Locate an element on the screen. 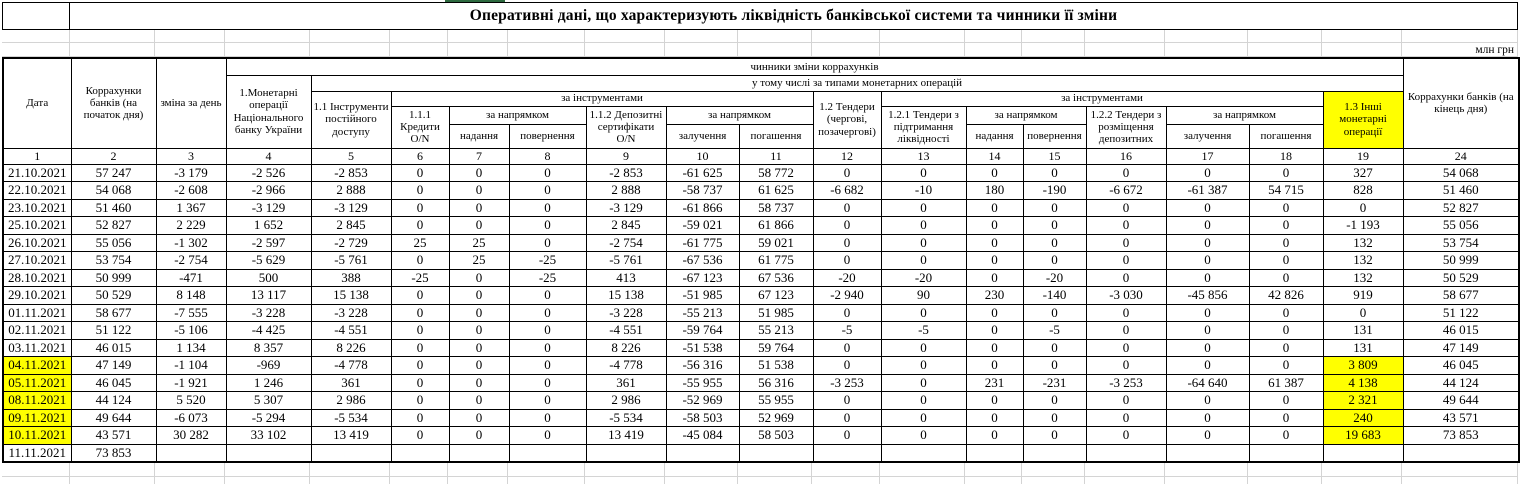 Image resolution: width=1521 pixels, height=484 pixels. value-cell: 59 764 is located at coordinates (776, 347).